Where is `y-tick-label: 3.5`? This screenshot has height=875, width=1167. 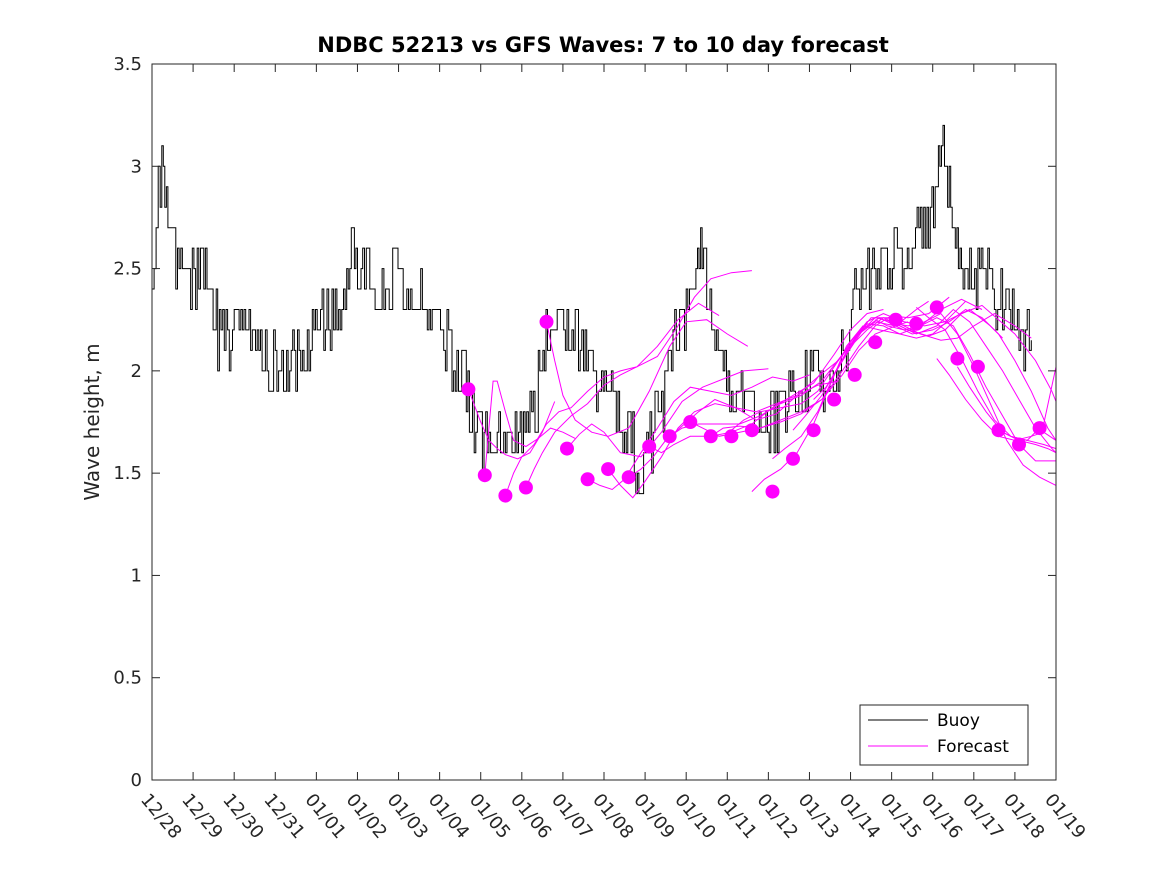
y-tick-label: 3.5 is located at coordinates (127, 64).